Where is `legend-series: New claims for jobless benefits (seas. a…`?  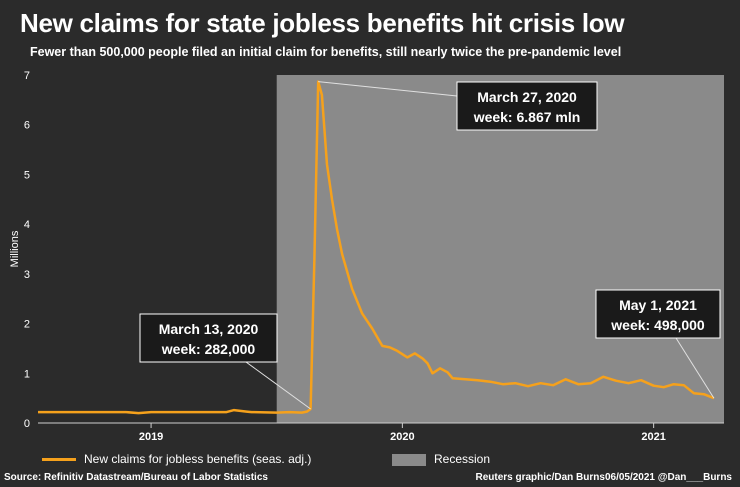 legend-series: New claims for jobless benefits (seas. a… is located at coordinates (176, 459).